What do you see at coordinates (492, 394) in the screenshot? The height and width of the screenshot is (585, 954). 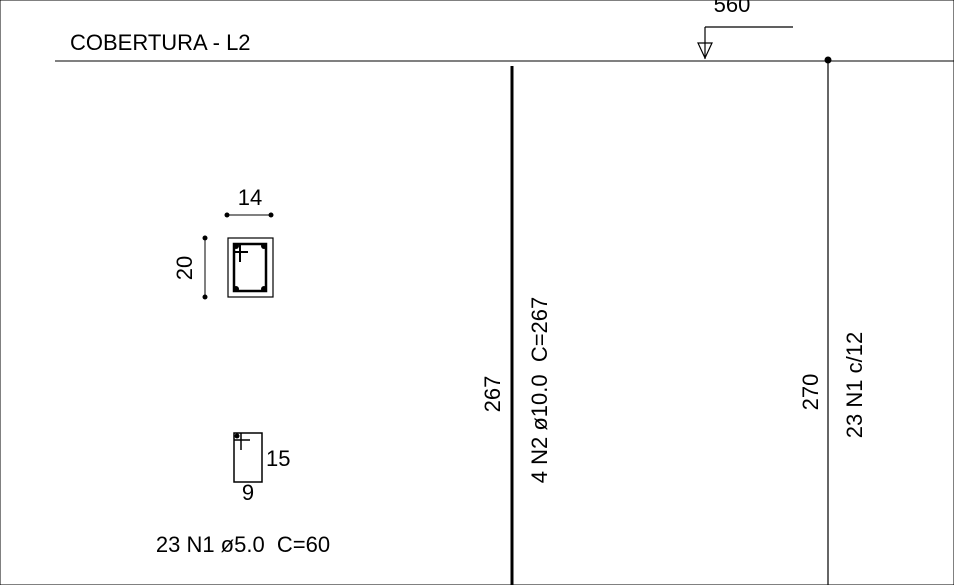 I see `bar-length: 267` at bounding box center [492, 394].